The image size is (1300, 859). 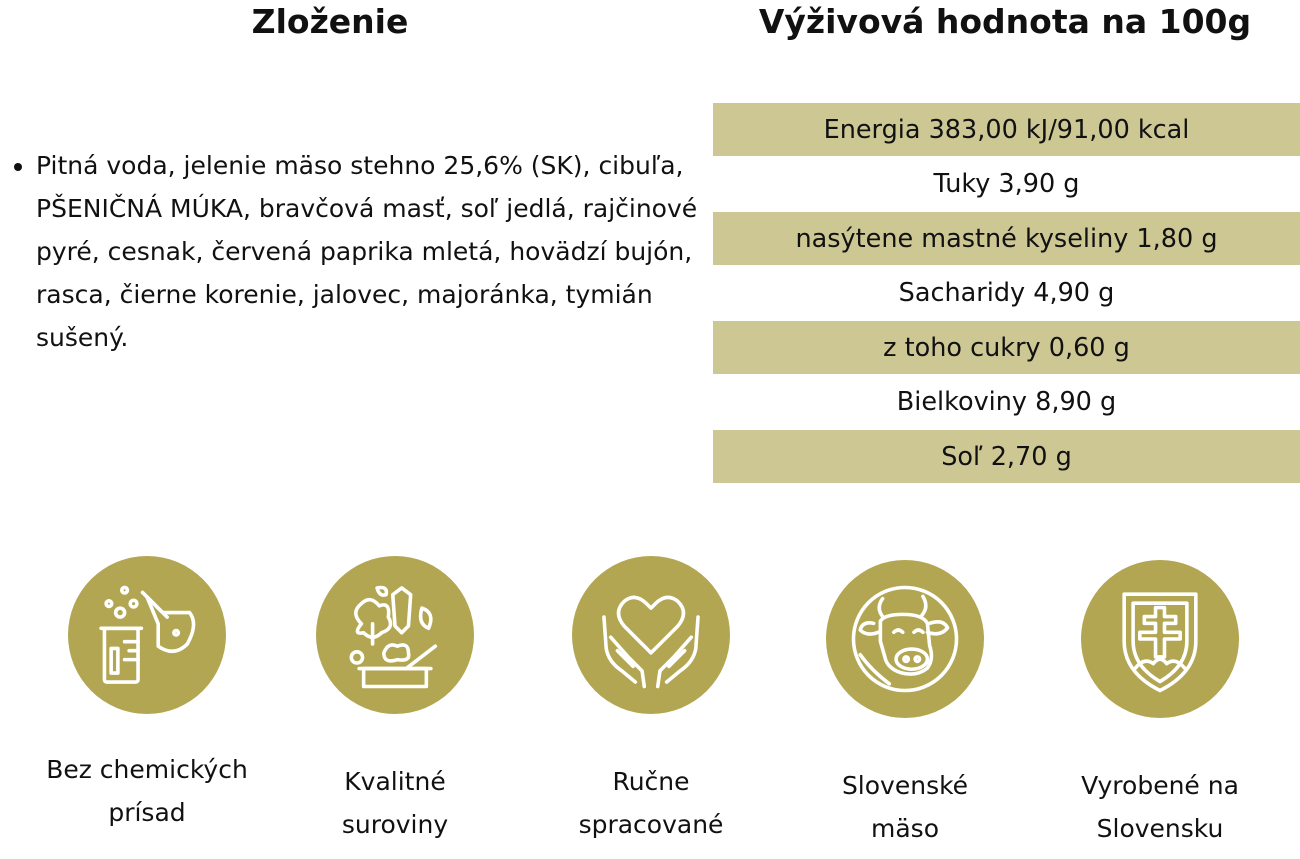 I want to click on feature-label: Vyrobené na Slovensku, so click(x=1160, y=807).